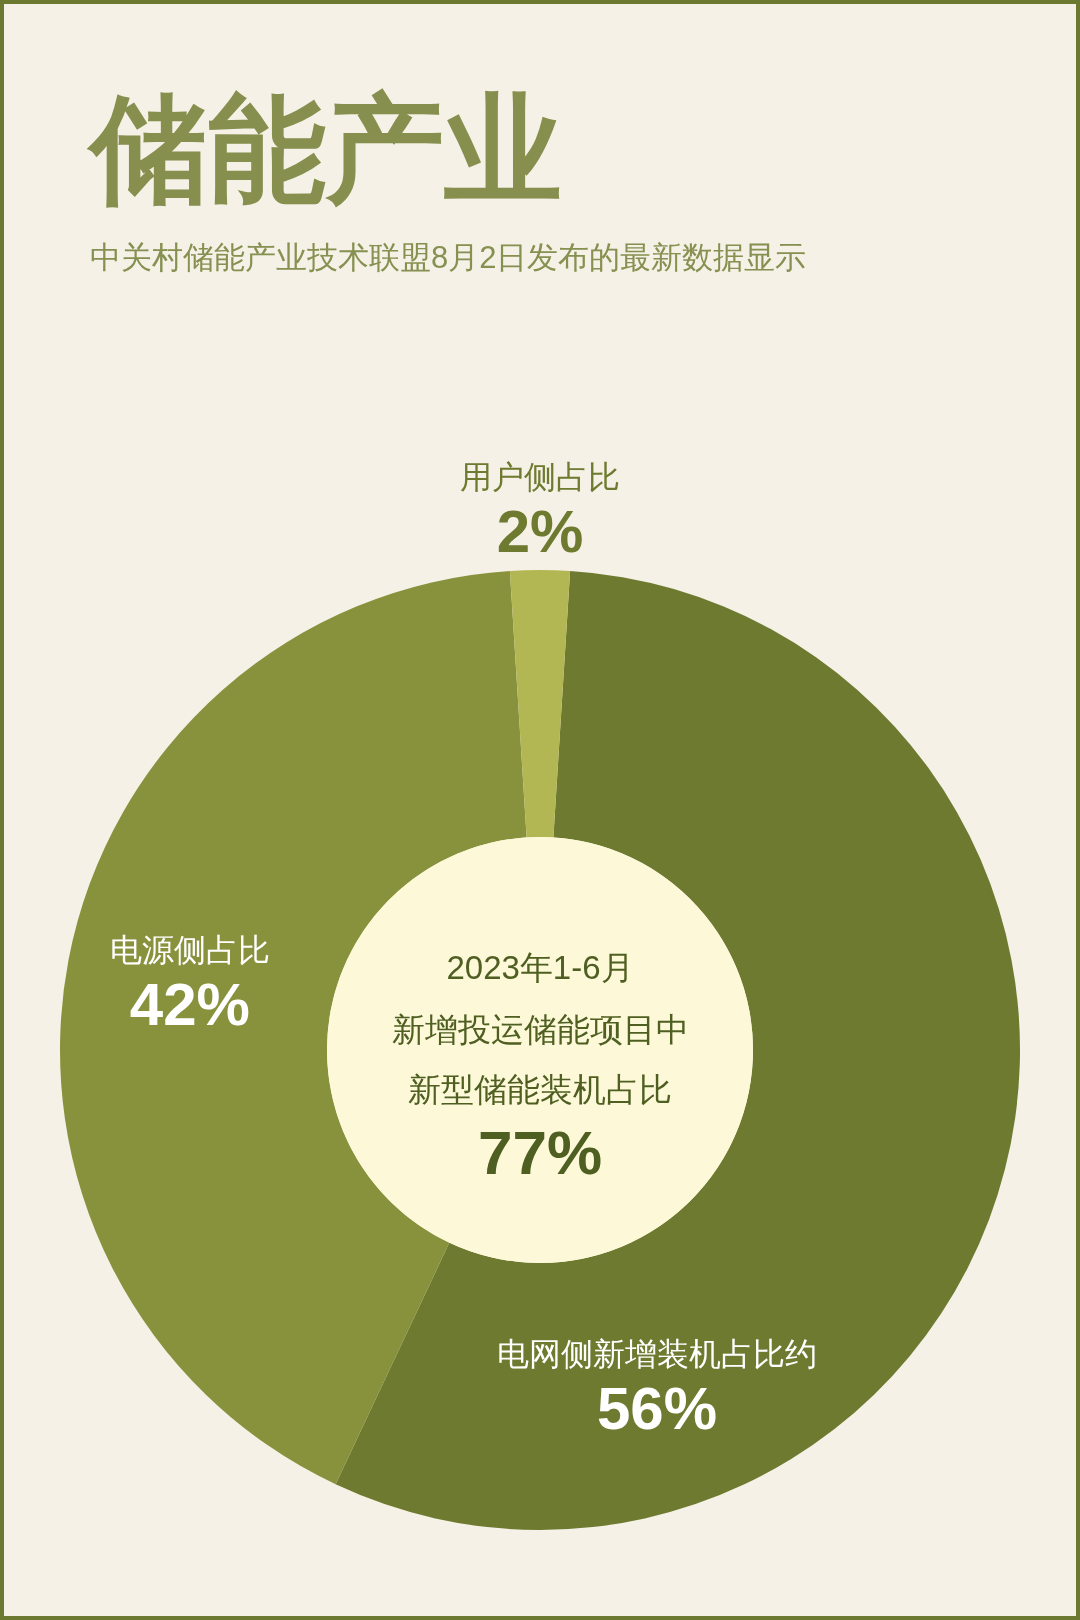  Describe the element at coordinates (540, 967) in the screenshot. I see `text: 2023年1-6月` at that location.